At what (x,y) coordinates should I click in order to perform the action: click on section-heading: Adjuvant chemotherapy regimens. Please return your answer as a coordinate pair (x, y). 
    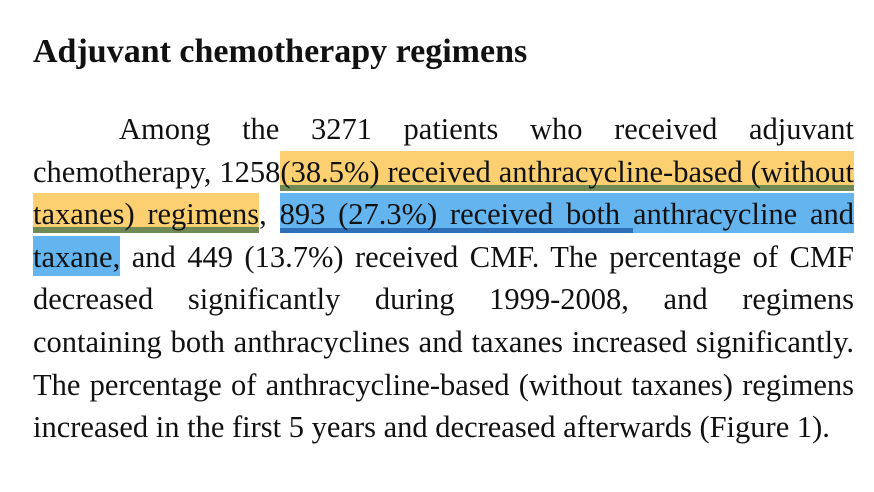
    Looking at the image, I should click on (280, 51).